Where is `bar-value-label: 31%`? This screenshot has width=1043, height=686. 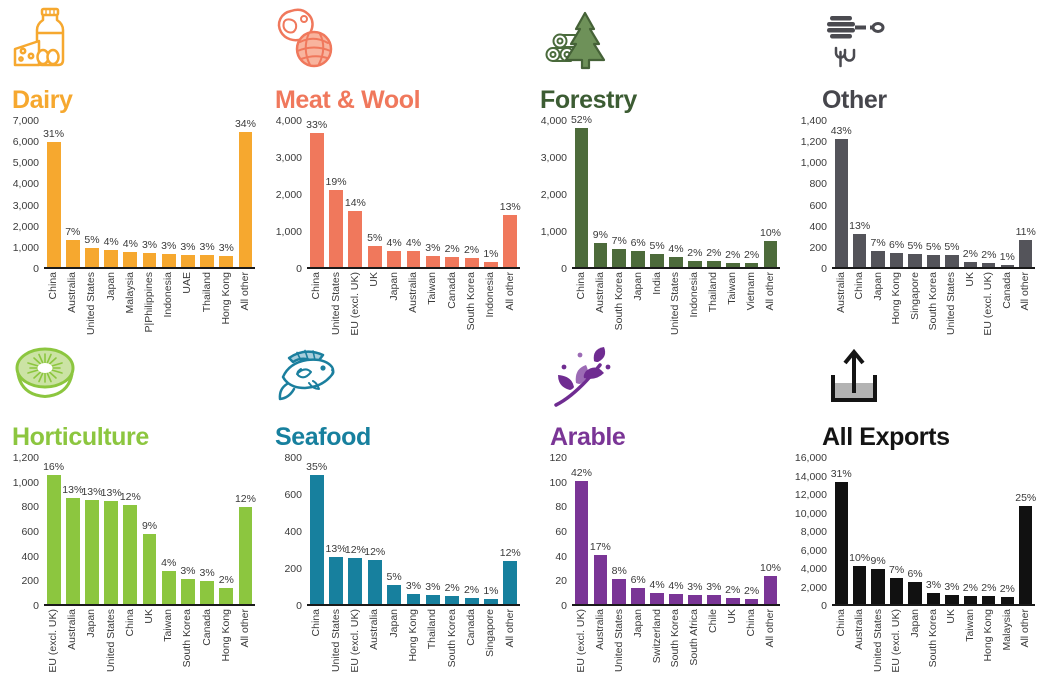 bar-value-label: 31% is located at coordinates (54, 134).